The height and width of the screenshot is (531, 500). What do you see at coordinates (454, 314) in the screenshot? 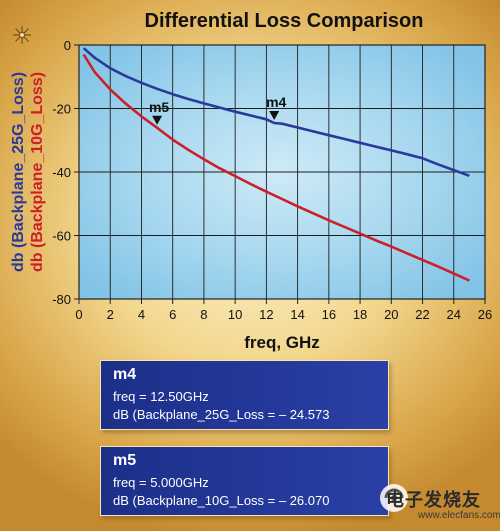
I see `x-tick-label: 24` at bounding box center [454, 314].